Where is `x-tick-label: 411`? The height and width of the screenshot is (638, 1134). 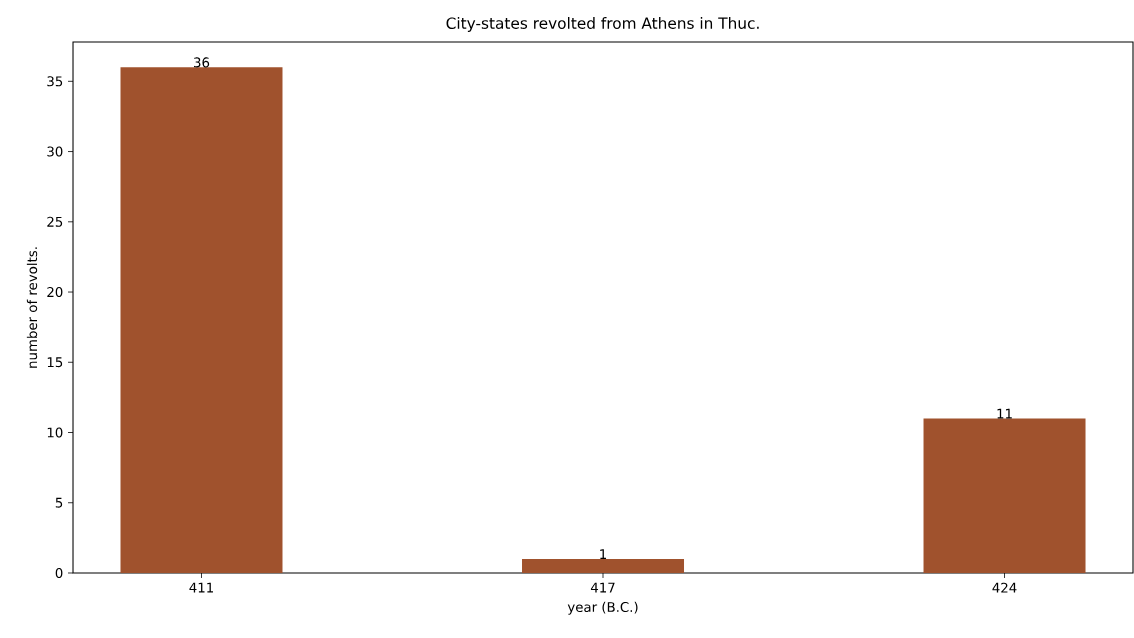
x-tick-label: 411 is located at coordinates (201, 587).